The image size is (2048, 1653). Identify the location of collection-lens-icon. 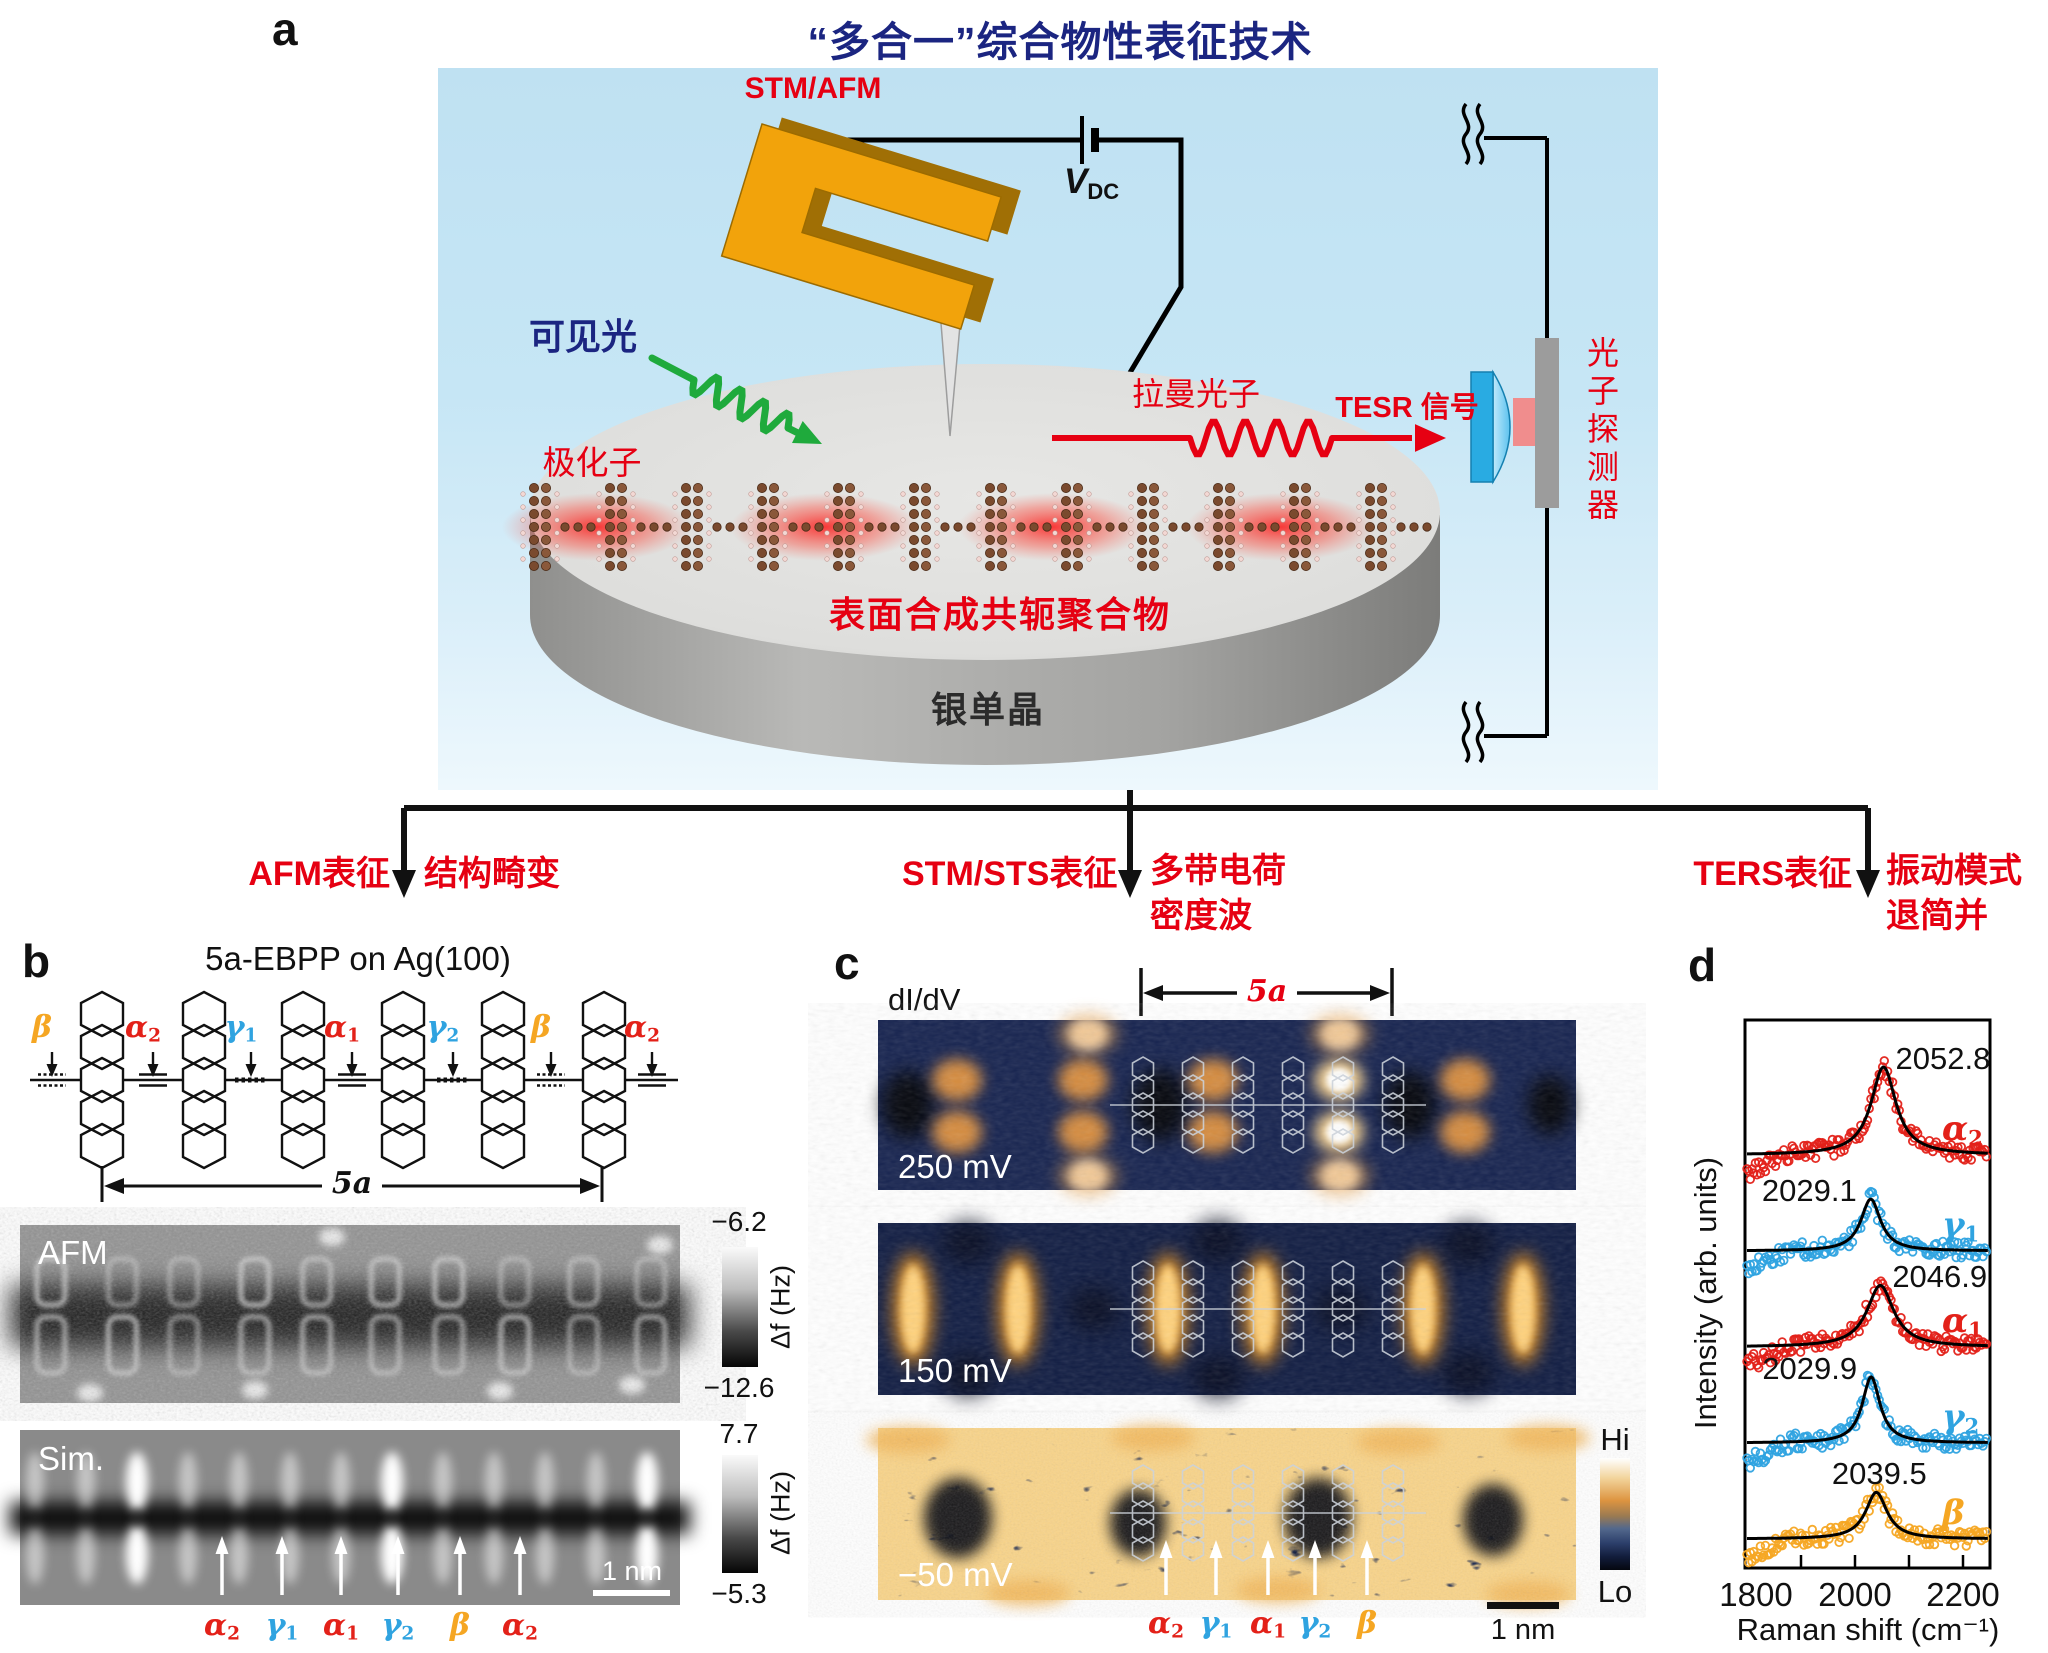
(1490, 427).